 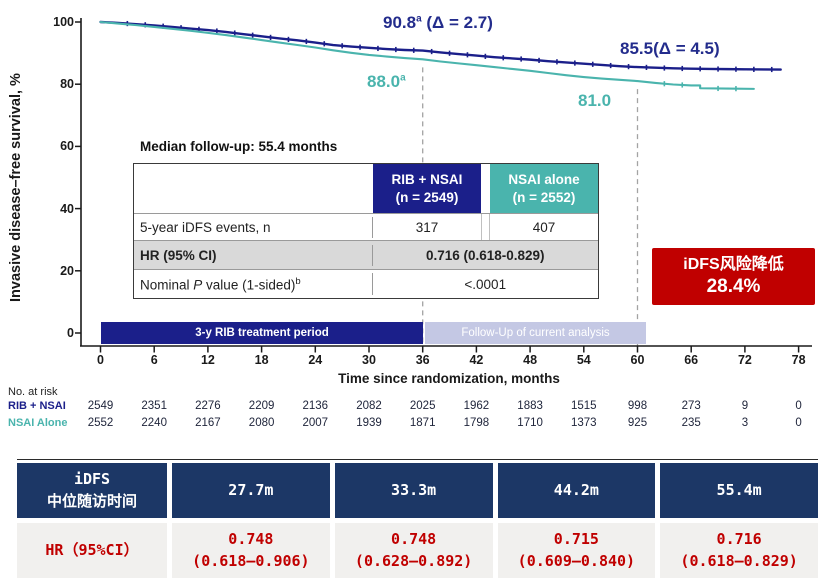 What do you see at coordinates (485, 188) in the screenshot?
I see `results-header-gap` at bounding box center [485, 188].